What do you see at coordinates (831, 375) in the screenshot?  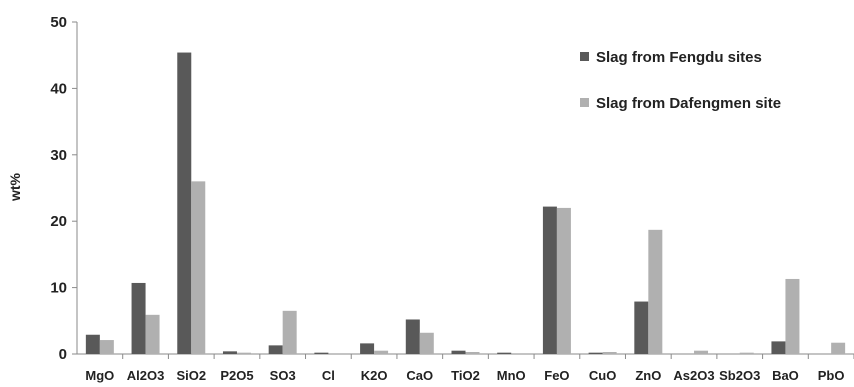 I see `x-tick-label: PbO` at bounding box center [831, 375].